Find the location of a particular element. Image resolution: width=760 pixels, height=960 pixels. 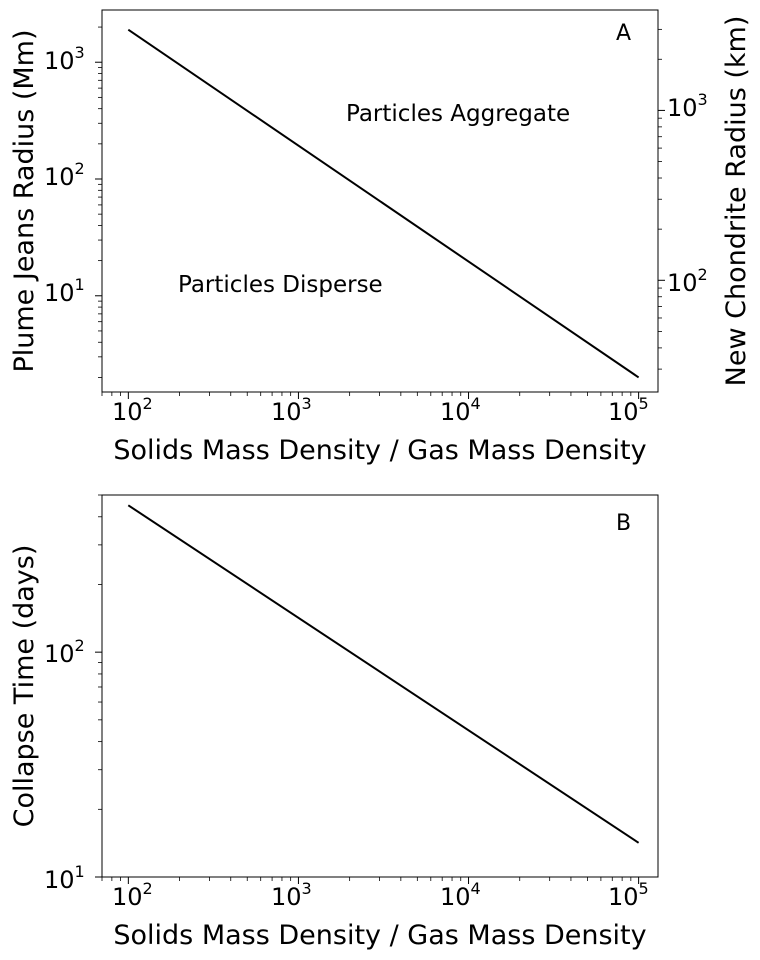

b-xtick-label-5: 10⁵ is located at coordinates (628, 895).